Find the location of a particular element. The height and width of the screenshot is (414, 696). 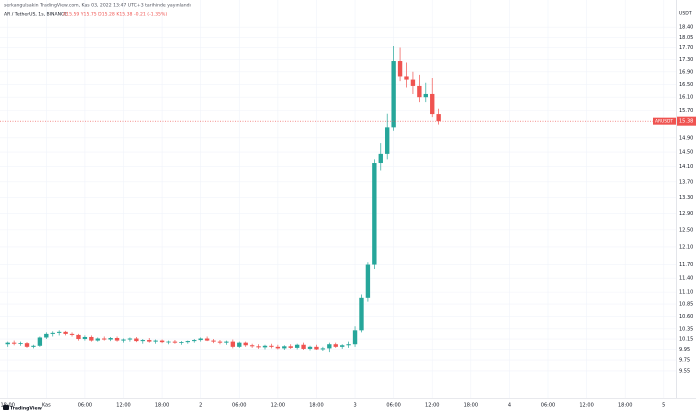

y-tick-label: 10.35 is located at coordinates (686, 329).